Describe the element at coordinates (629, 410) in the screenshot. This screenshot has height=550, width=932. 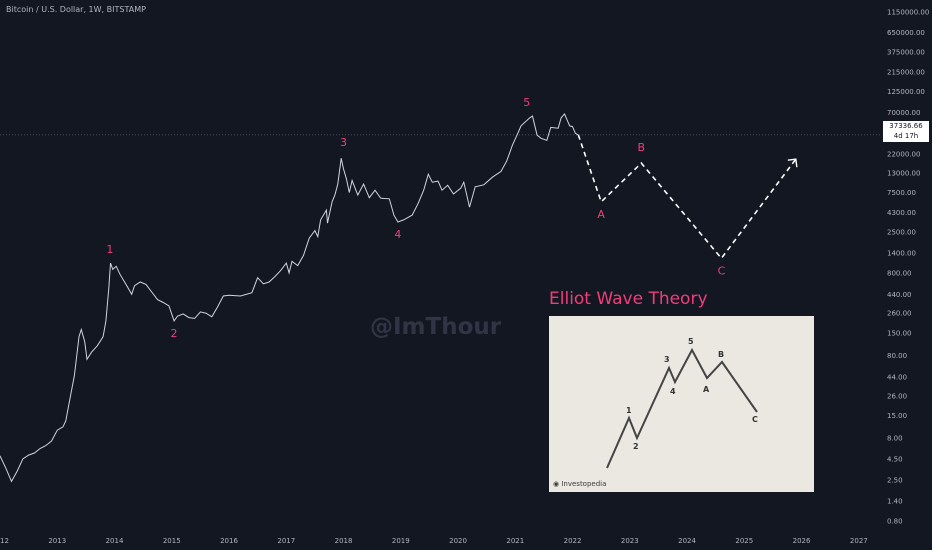
I see `inset-label-1: 1` at that location.